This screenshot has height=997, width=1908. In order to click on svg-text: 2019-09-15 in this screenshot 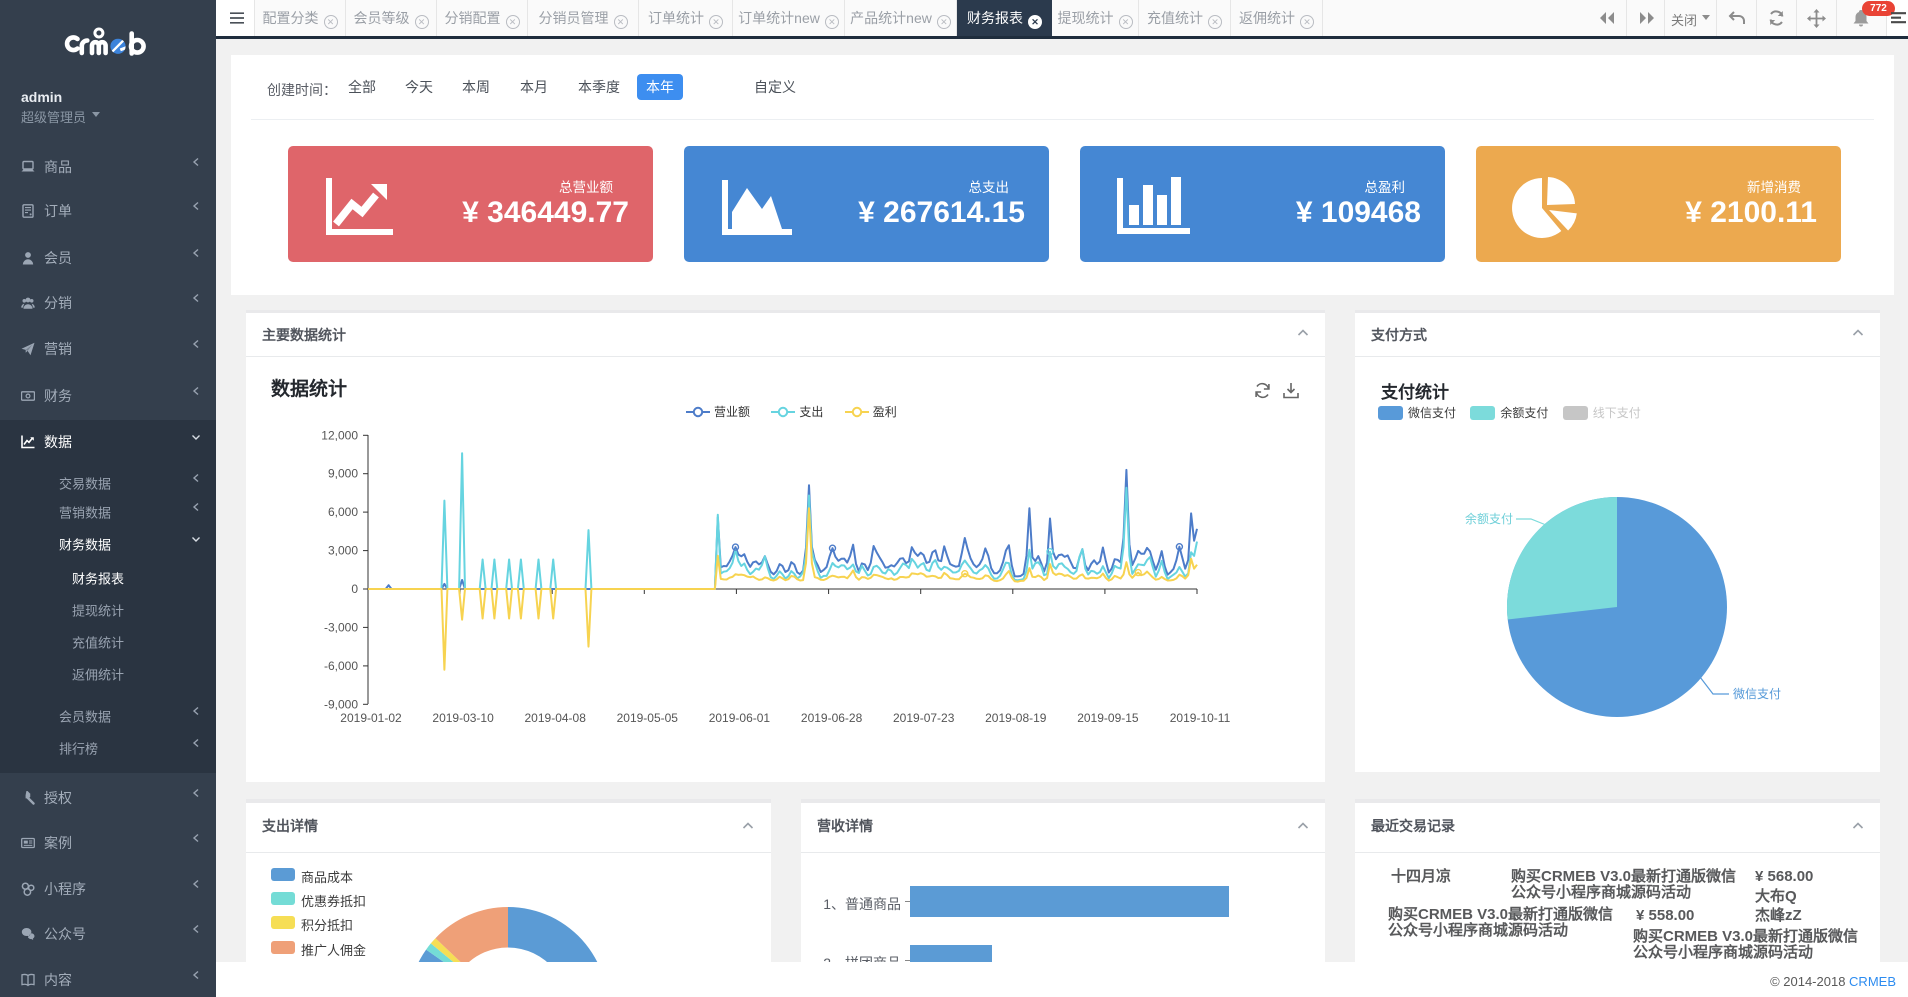, I will do `click(1108, 718)`.